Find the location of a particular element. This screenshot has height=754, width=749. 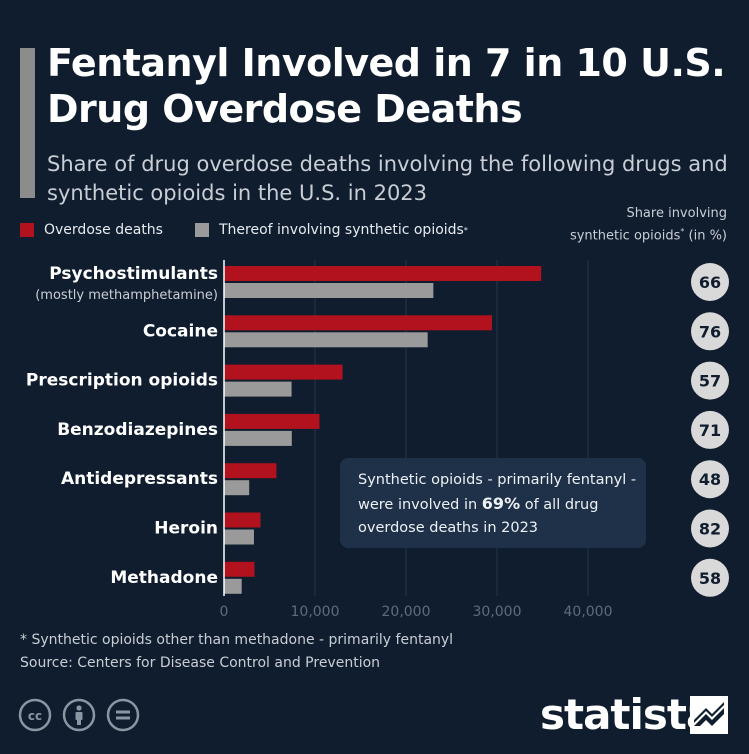

share-value: 71 is located at coordinates (710, 430).